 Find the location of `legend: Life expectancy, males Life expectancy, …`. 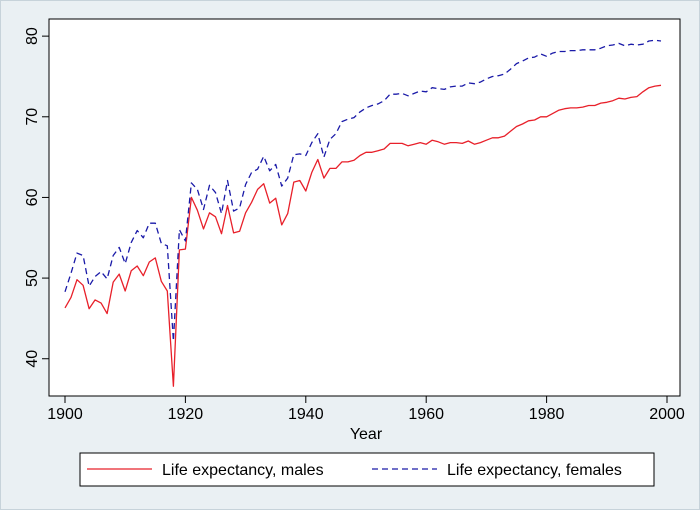

legend: Life expectancy, males Life expectancy, … is located at coordinates (367, 469).